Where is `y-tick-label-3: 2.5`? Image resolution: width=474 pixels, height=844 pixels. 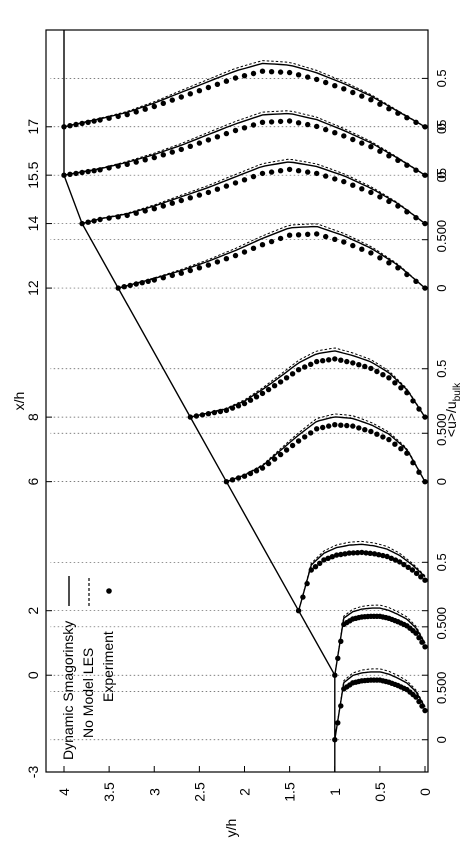 y-tick-label-3: 2.5 is located at coordinates (199, 792).